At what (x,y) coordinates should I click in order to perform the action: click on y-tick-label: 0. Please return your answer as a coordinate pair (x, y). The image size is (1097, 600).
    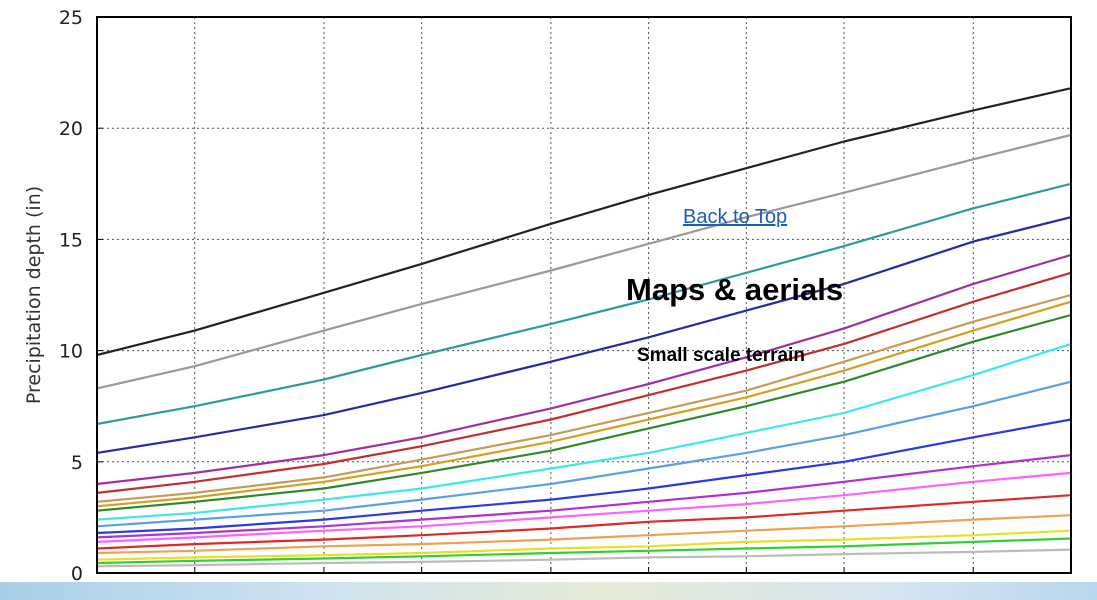
    Looking at the image, I should click on (77, 574).